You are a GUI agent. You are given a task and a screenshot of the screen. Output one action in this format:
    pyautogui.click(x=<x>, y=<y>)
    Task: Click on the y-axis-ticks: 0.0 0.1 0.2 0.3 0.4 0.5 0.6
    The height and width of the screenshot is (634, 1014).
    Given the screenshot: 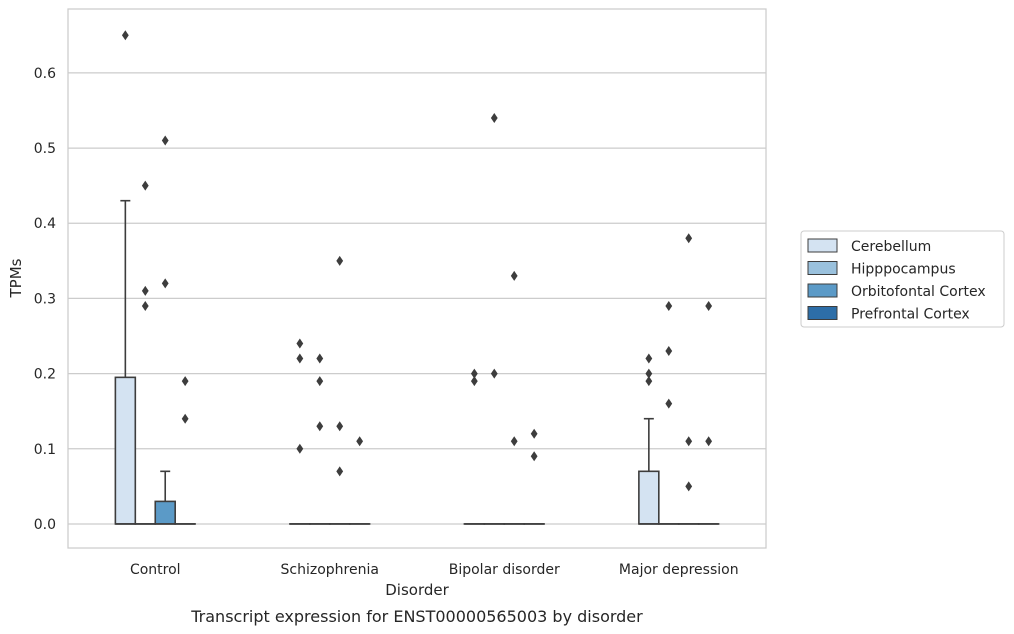 What is the action you would take?
    pyautogui.click(x=45, y=299)
    